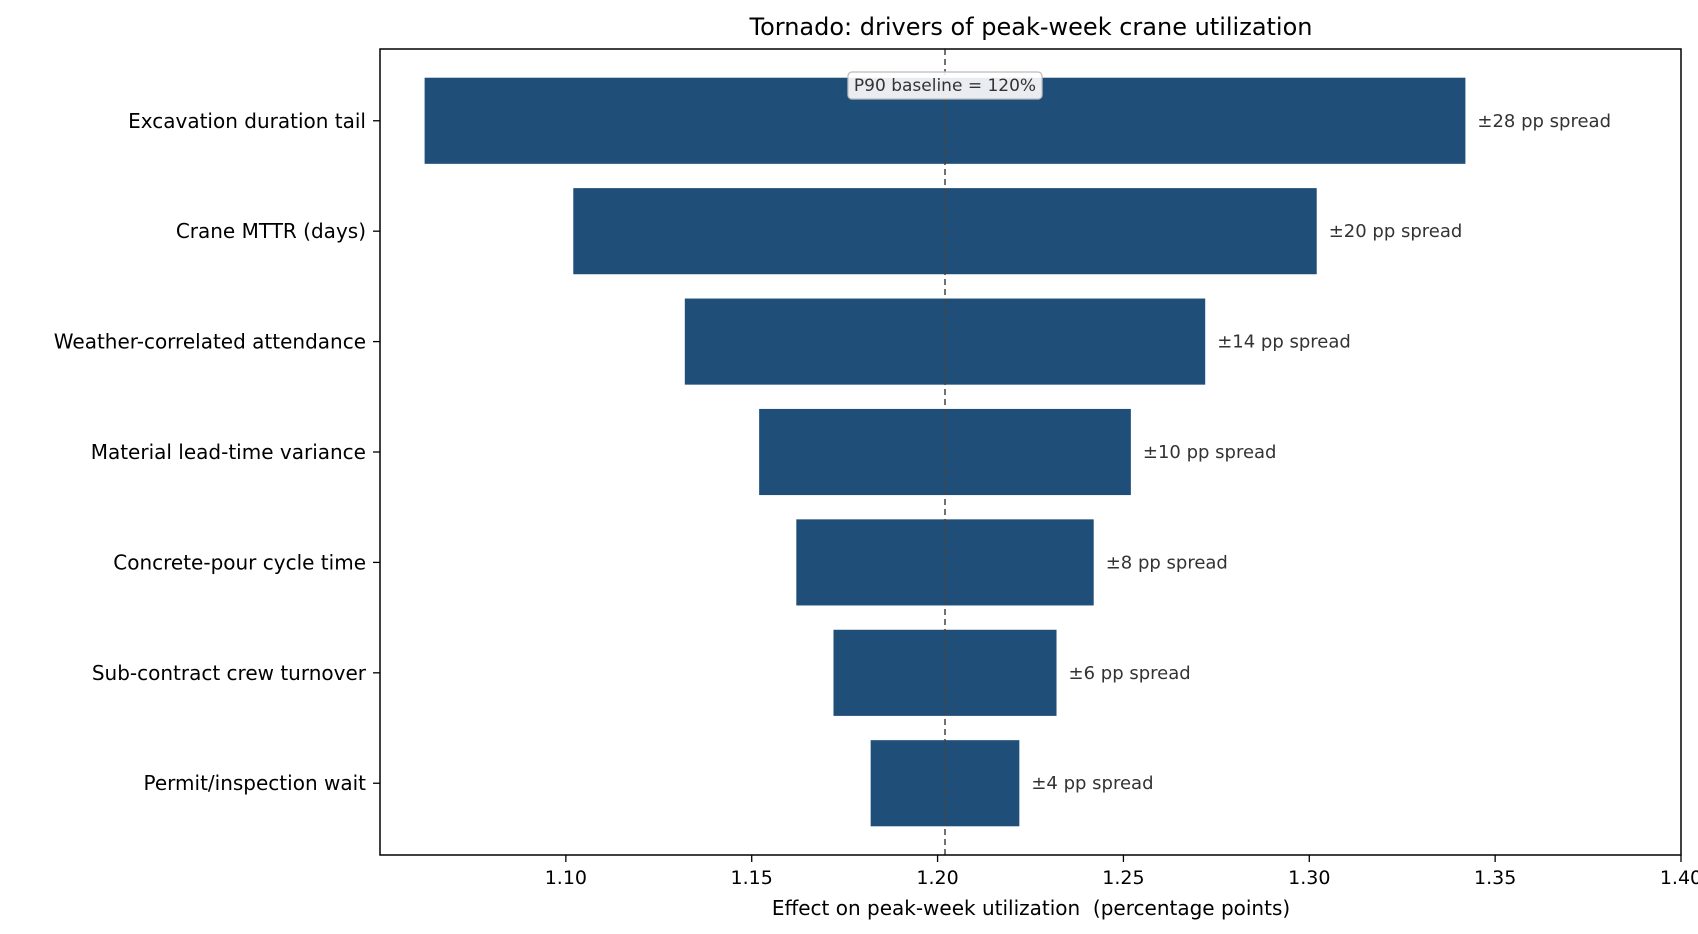 This screenshot has height=934, width=1698. What do you see at coordinates (1210, 452) in the screenshot?
I see `spread-label: ±10 pp spread` at bounding box center [1210, 452].